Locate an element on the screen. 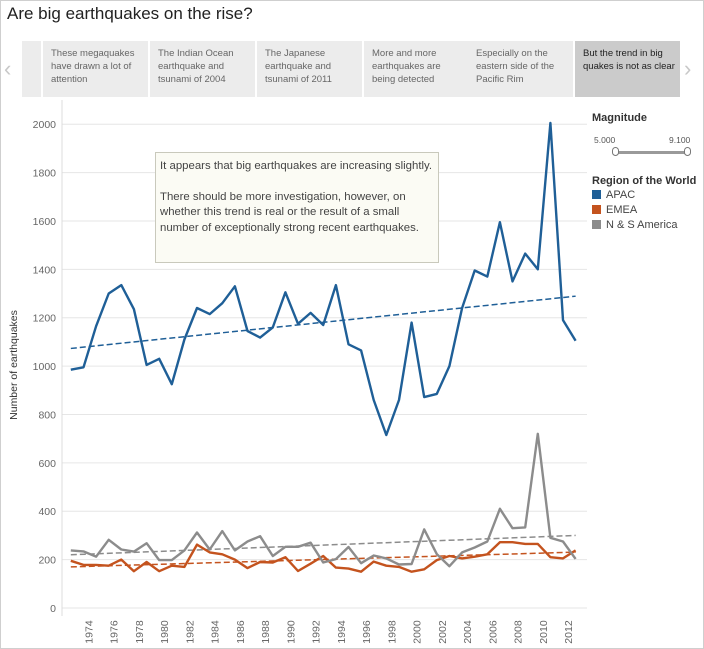 The height and width of the screenshot is (649, 704). legend-item-americas: N & S America is located at coordinates (647, 224).